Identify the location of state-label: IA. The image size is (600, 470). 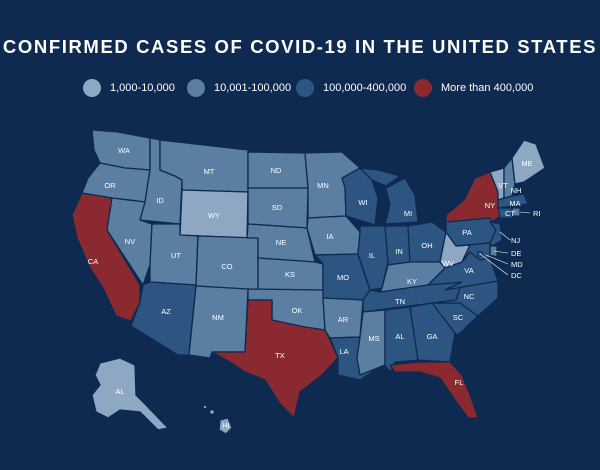
(329, 236).